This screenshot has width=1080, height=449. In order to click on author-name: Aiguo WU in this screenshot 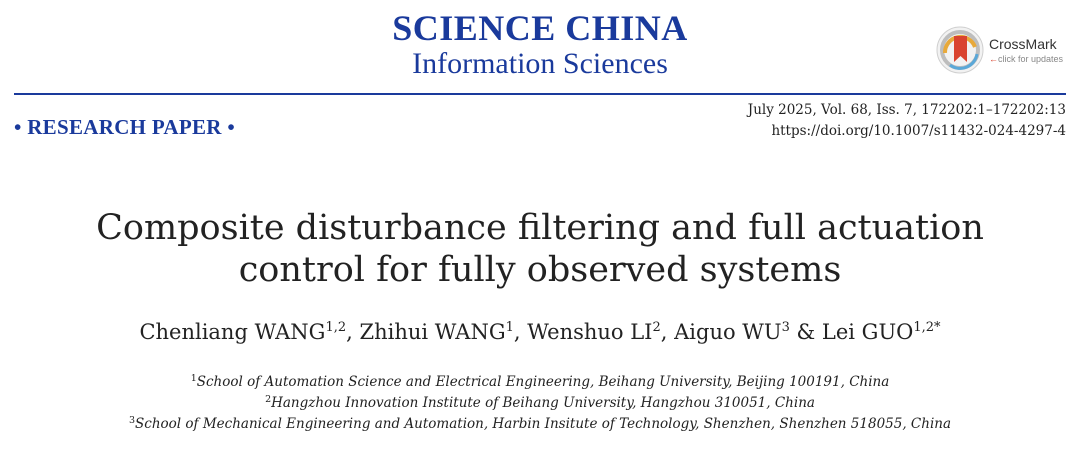, I will do `click(728, 332)`.